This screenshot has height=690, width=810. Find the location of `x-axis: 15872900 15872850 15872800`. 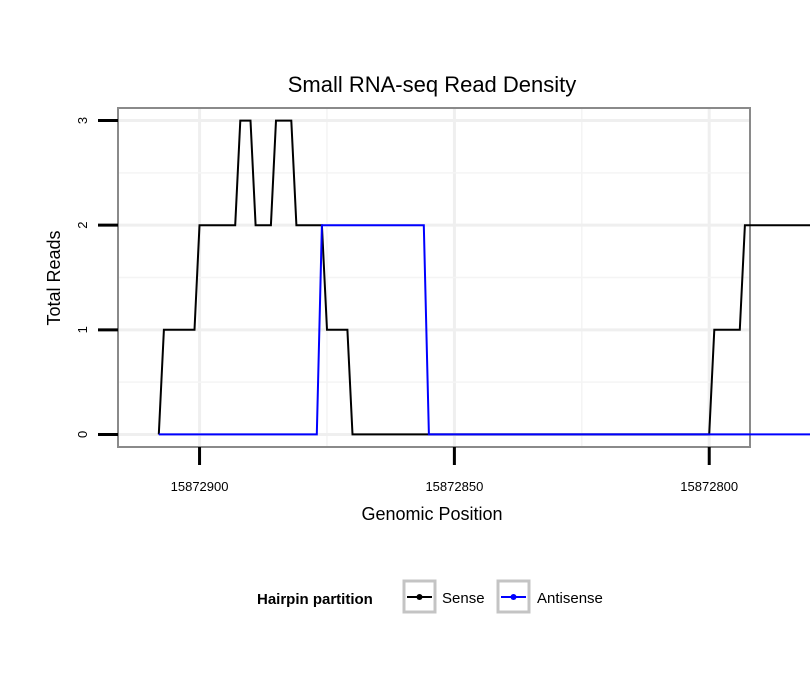

x-axis: 15872900 15872850 15872800 is located at coordinates (454, 470).